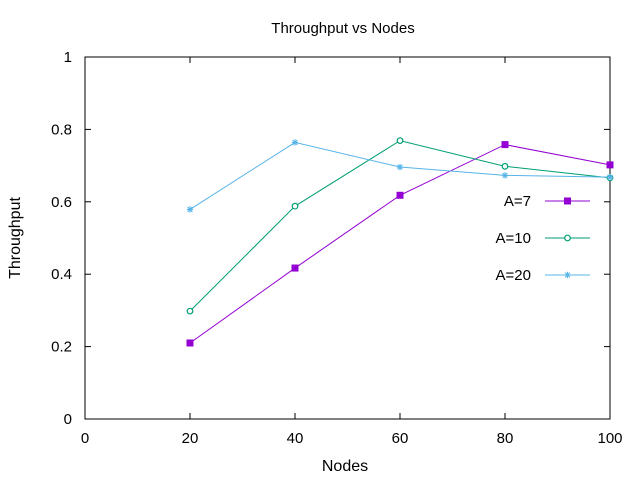 The width and height of the screenshot is (640, 480). What do you see at coordinates (345, 466) in the screenshot?
I see `x-axis-title: Nodes` at bounding box center [345, 466].